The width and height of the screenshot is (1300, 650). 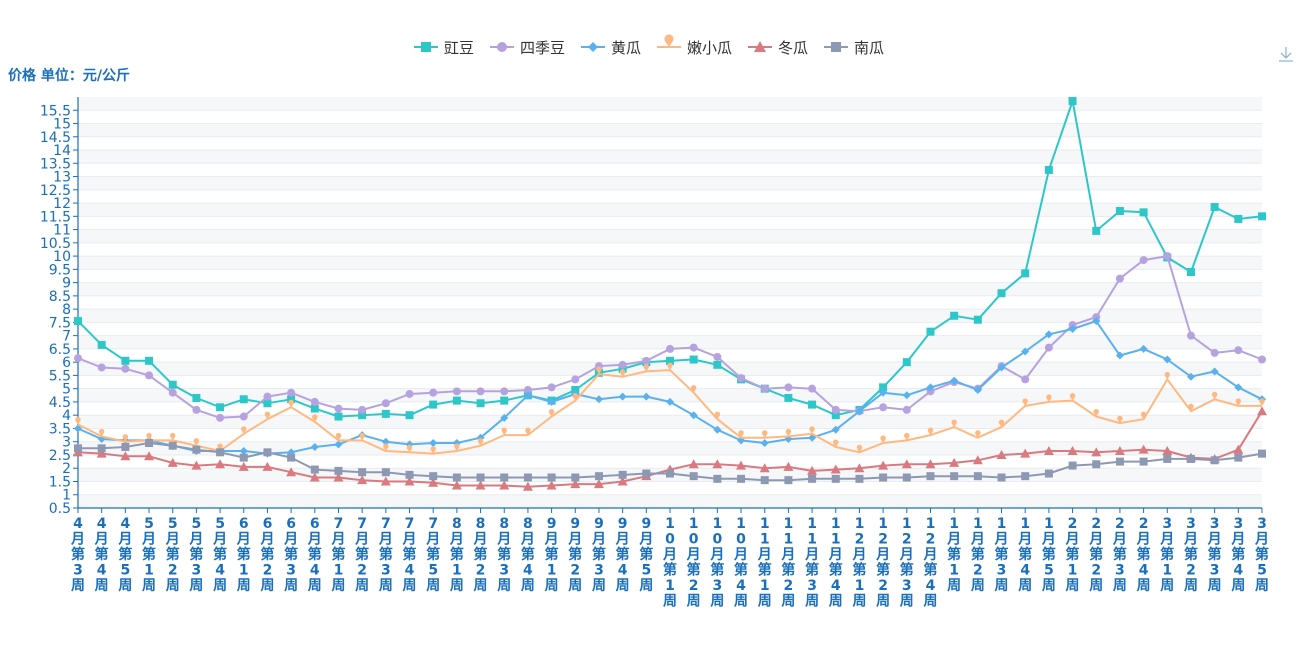 What do you see at coordinates (694, 45) in the screenshot?
I see `legend-item: 嫩小瓜` at bounding box center [694, 45].